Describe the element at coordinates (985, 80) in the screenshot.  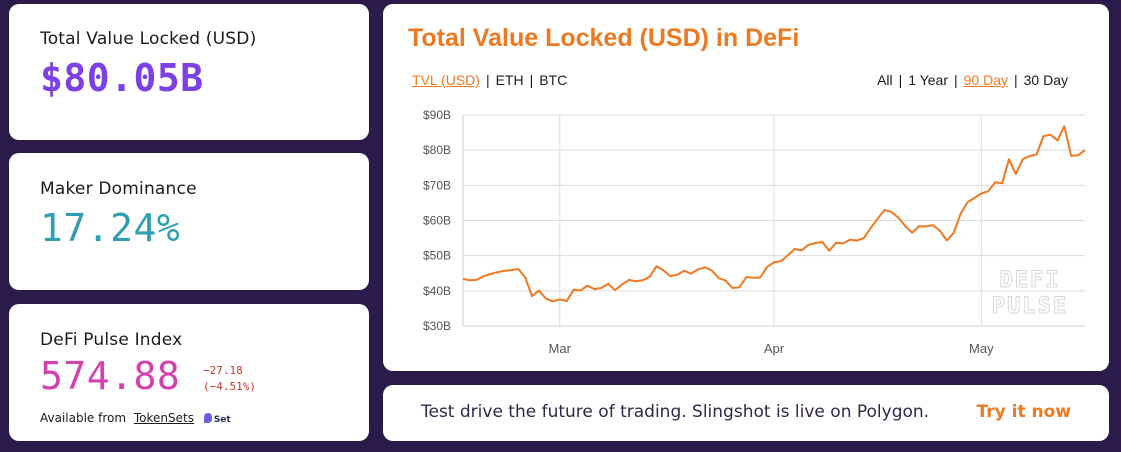
I see `range-90-day: 90 Day` at that location.